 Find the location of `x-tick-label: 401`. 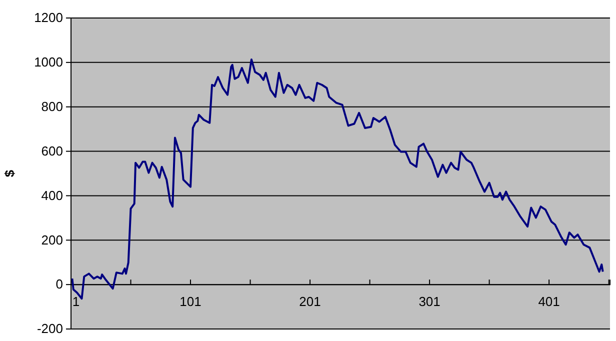

x-tick-label: 401 is located at coordinates (549, 301).